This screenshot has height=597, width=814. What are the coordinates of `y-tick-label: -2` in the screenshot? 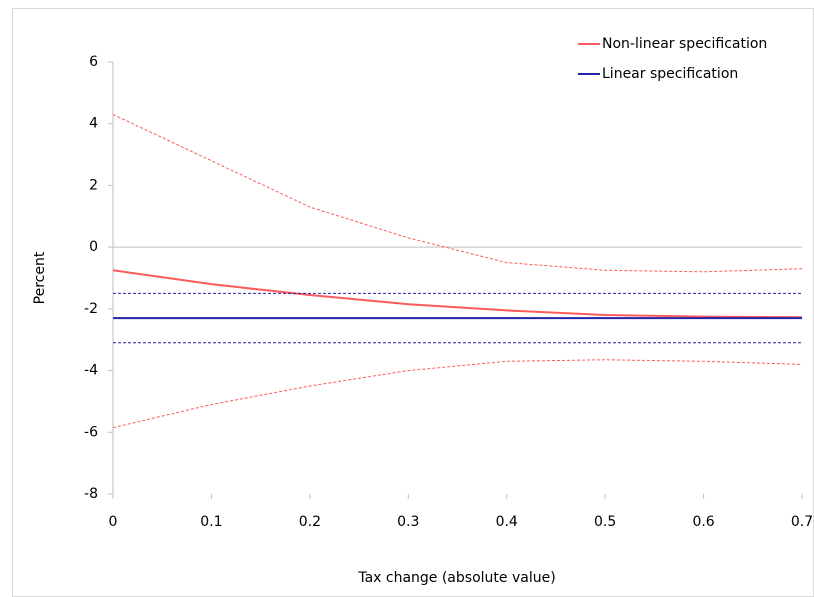 It's located at (91, 309).